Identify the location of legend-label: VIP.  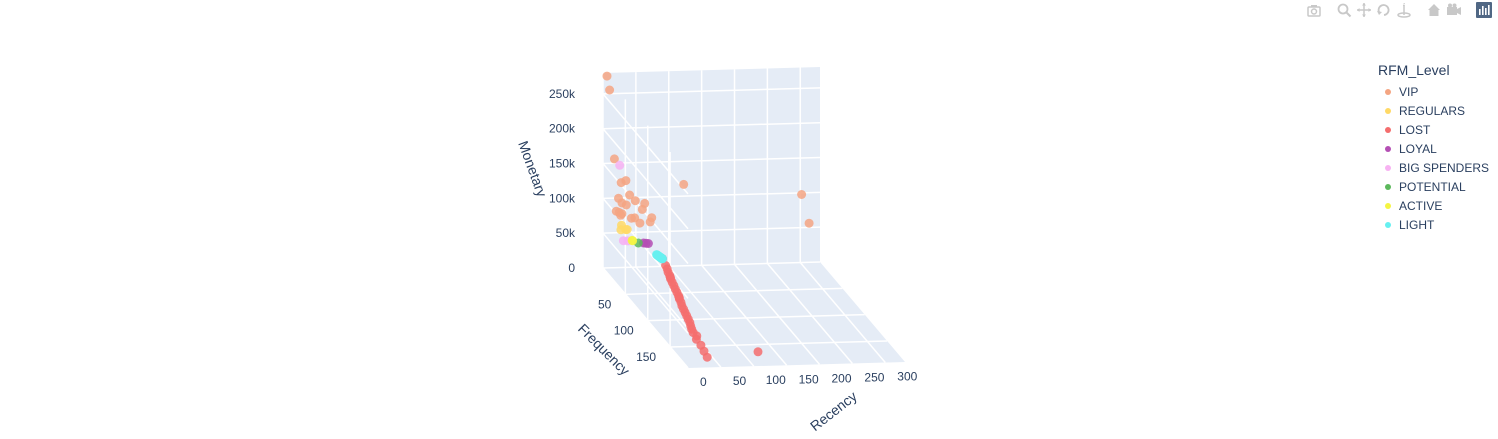
(1409, 91).